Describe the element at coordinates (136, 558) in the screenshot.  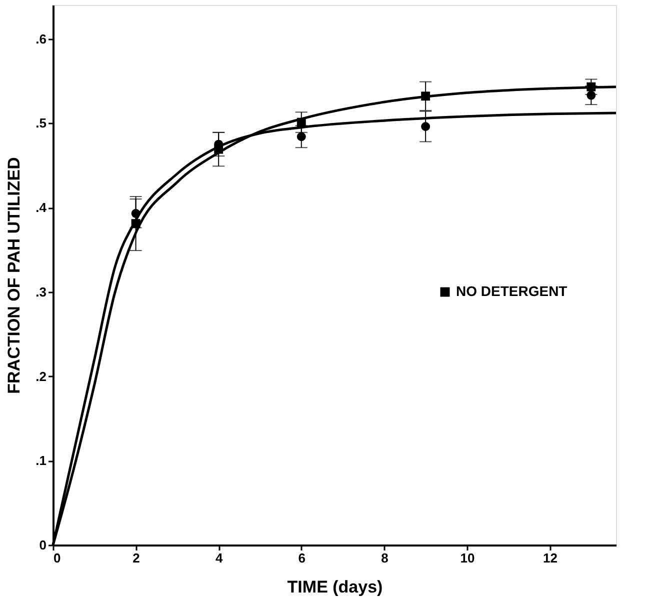
I see `x-tick-label: 2` at that location.